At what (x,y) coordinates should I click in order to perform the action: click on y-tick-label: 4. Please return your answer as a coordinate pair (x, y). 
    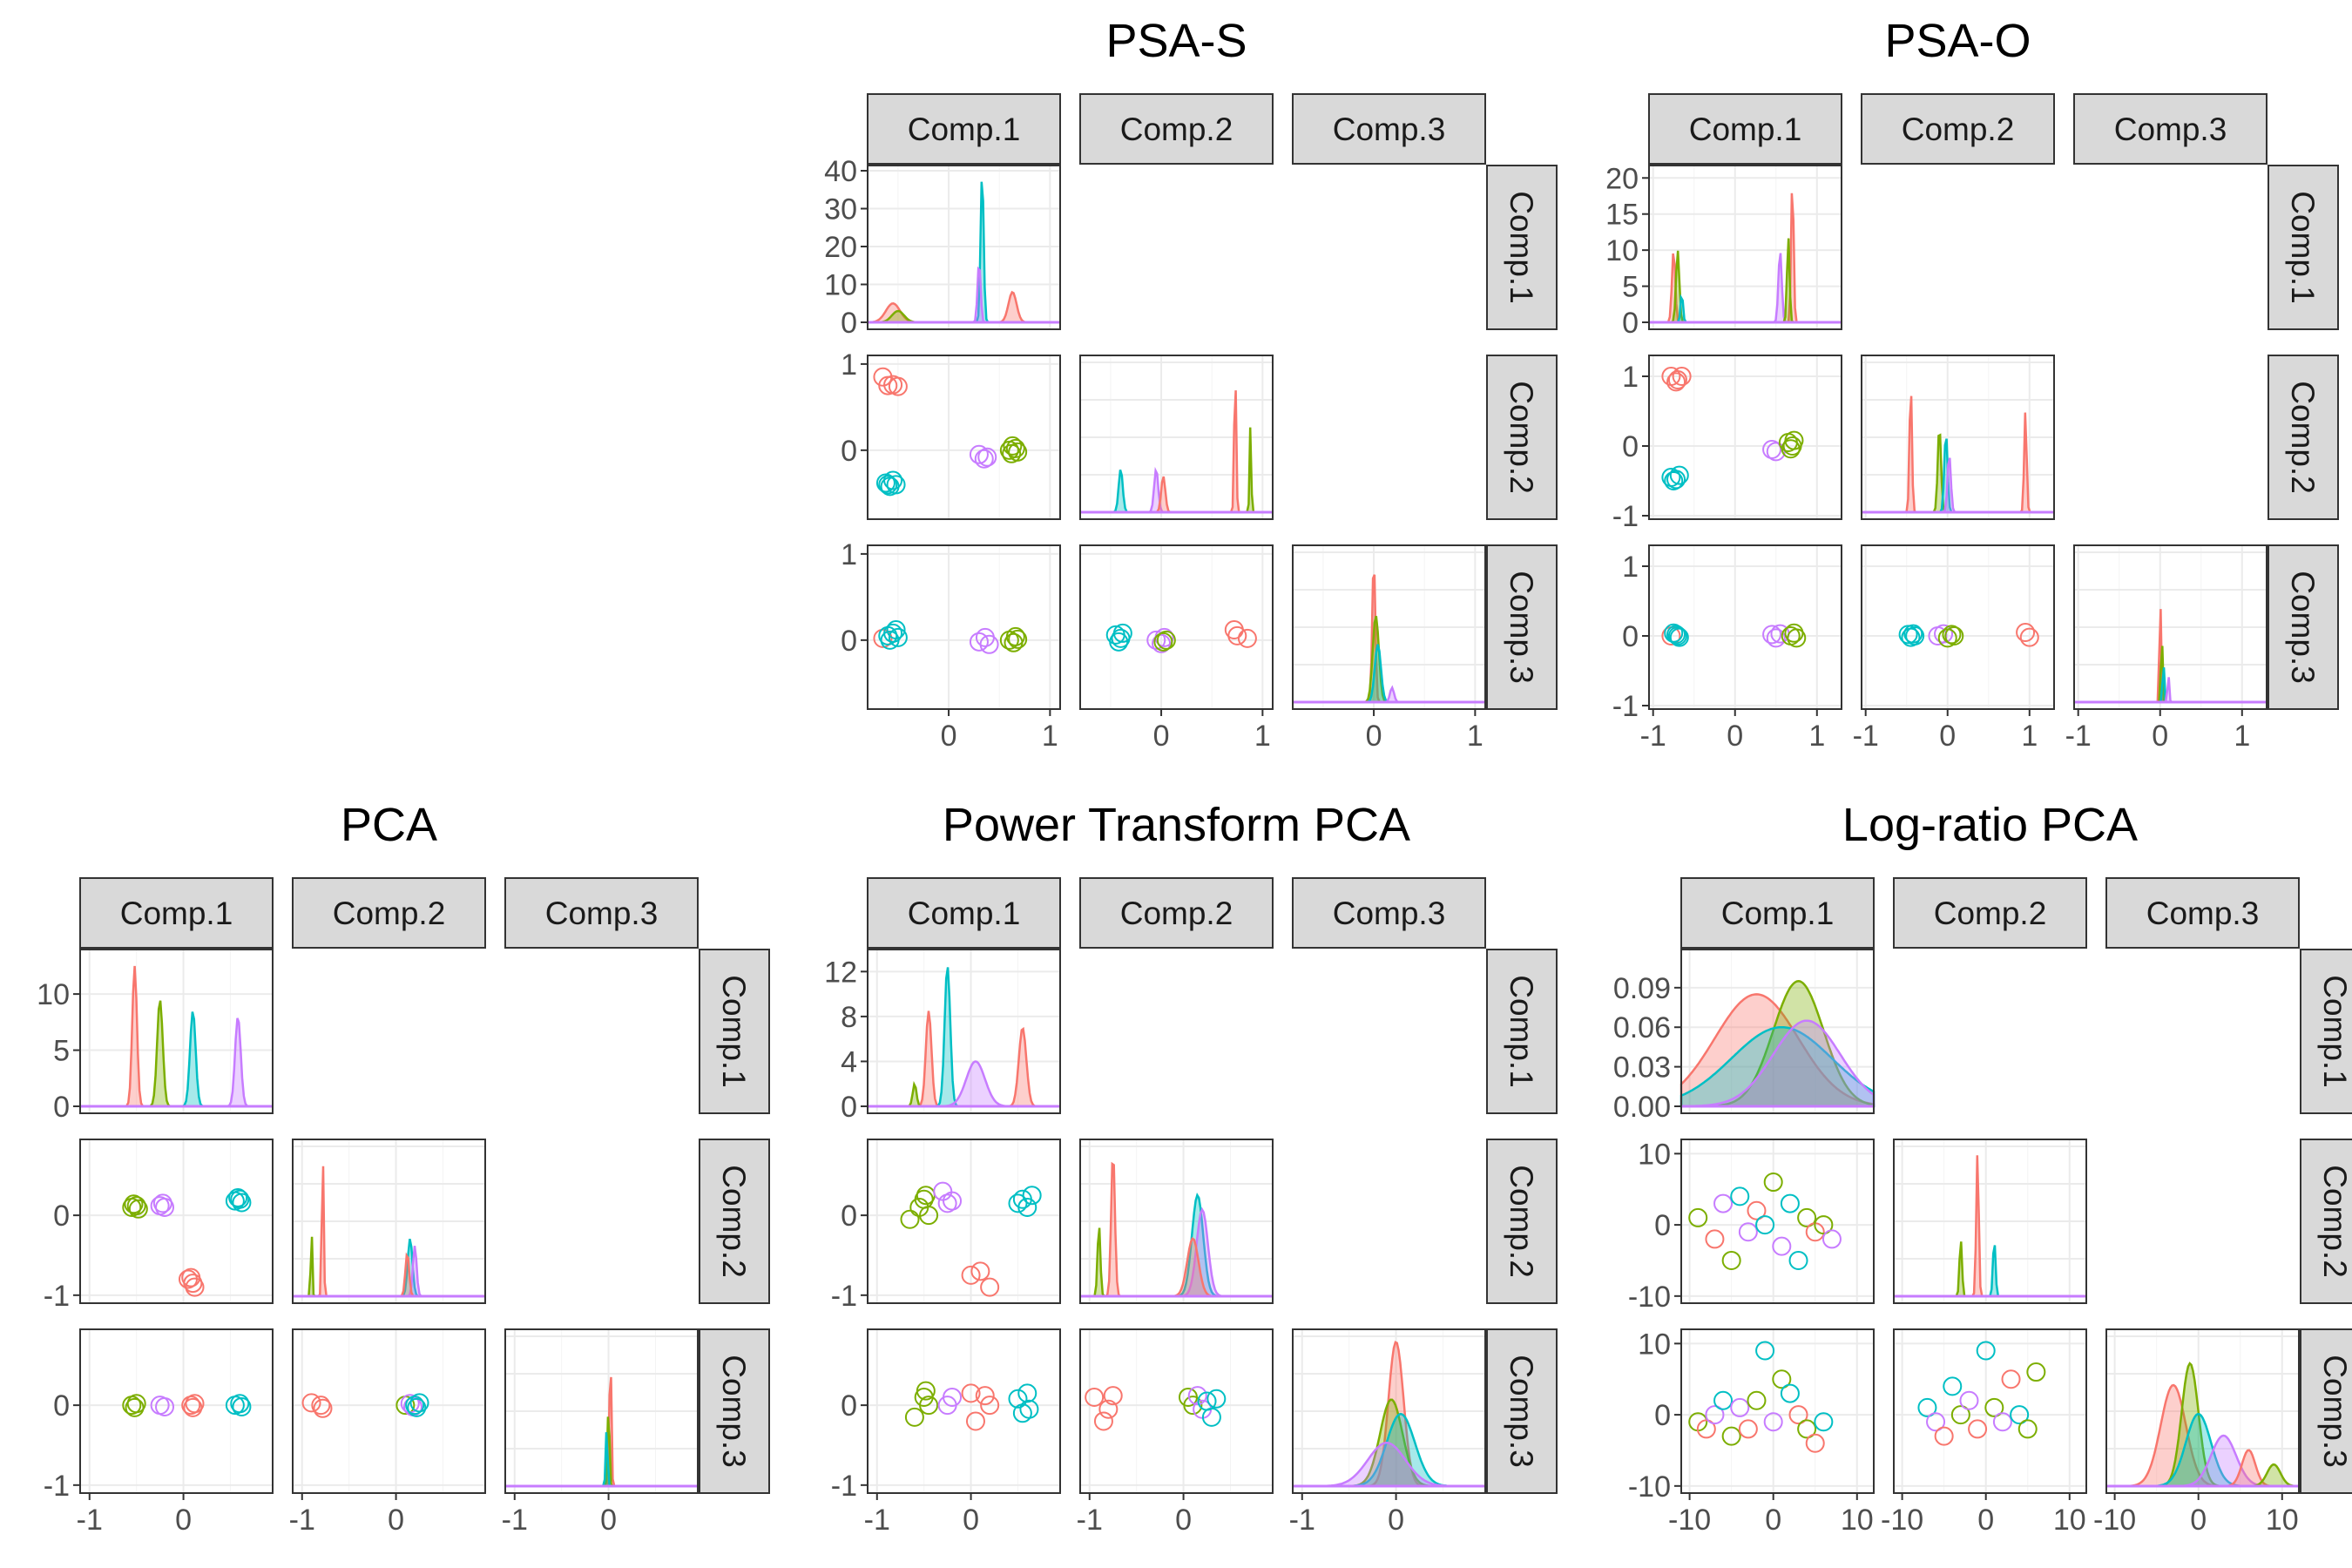
    Looking at the image, I should click on (849, 1061).